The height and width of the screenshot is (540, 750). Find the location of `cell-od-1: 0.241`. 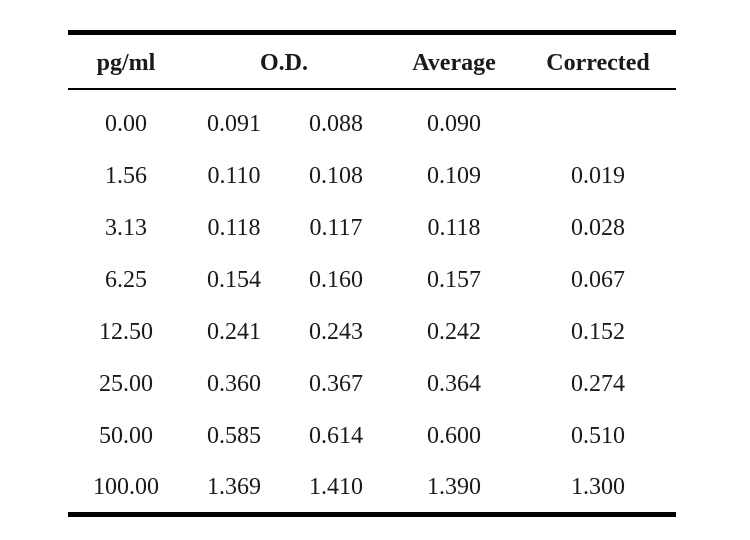

cell-od-1: 0.241 is located at coordinates (234, 331).